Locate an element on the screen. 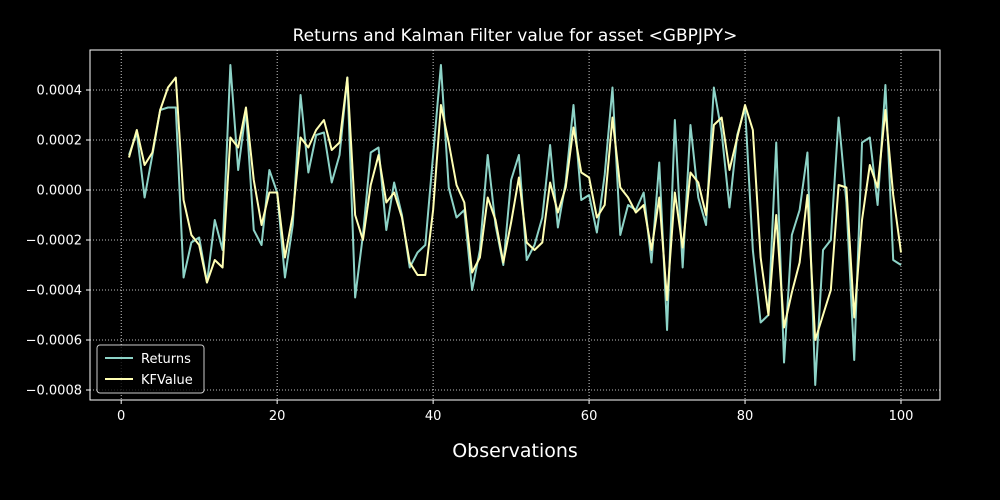  x-tick-label: 100 is located at coordinates (901, 416).